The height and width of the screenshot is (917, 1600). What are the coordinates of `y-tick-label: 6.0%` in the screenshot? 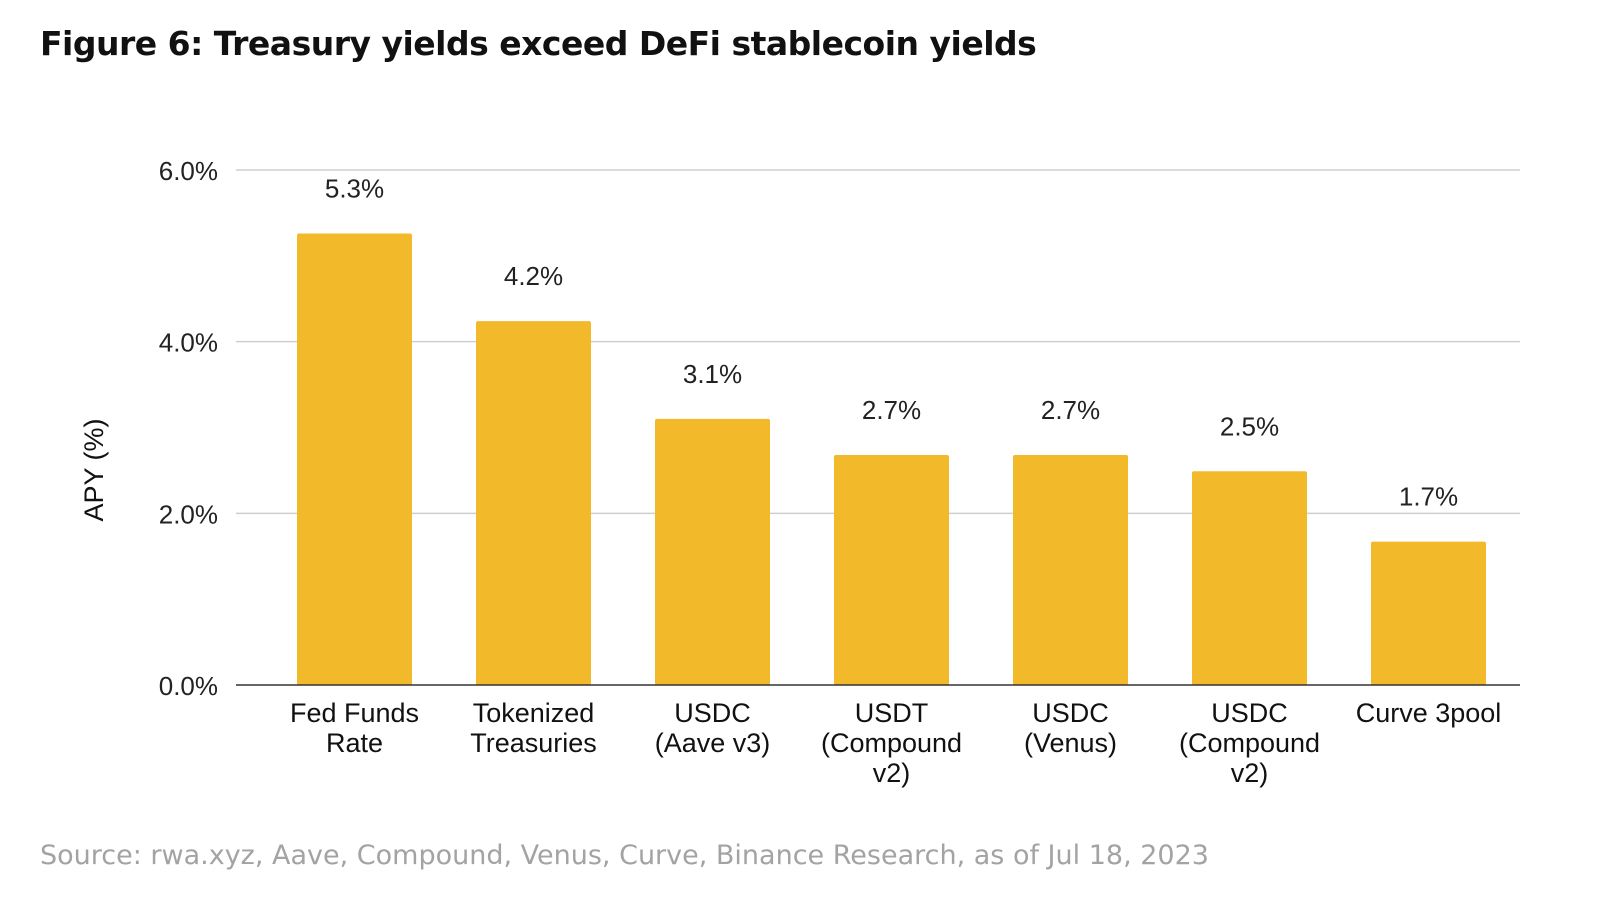 It's located at (188, 171).